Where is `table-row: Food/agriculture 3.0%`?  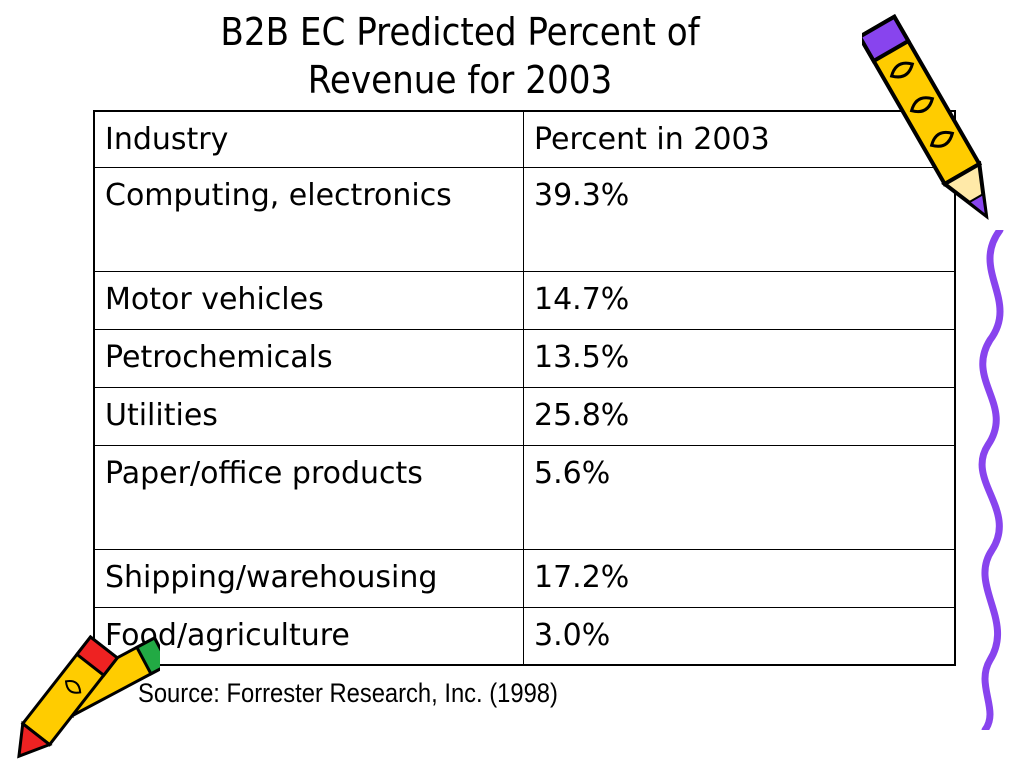 table-row: Food/agriculture 3.0% is located at coordinates (524, 636).